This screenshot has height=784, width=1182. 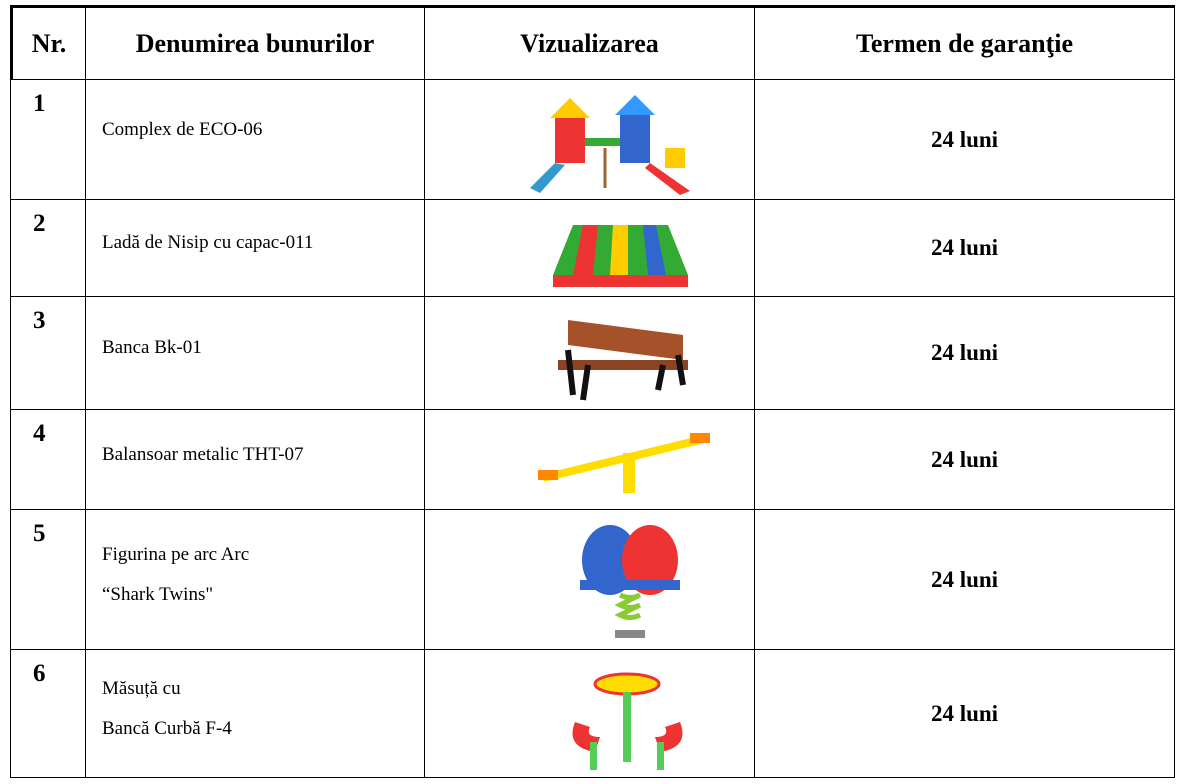 What do you see at coordinates (48, 248) in the screenshot?
I see `nr-cell: 2` at bounding box center [48, 248].